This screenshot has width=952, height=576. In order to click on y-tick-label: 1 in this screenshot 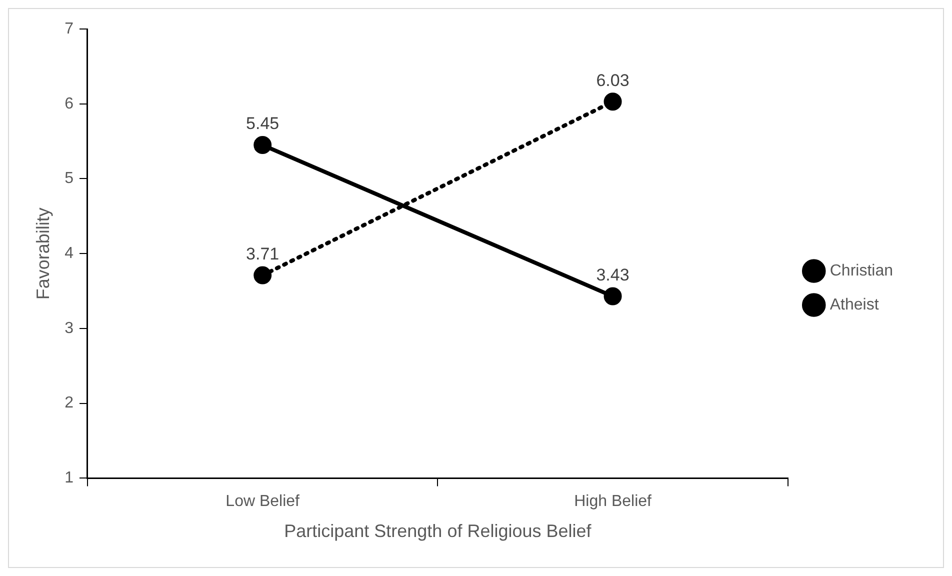, I will do `click(69, 478)`.